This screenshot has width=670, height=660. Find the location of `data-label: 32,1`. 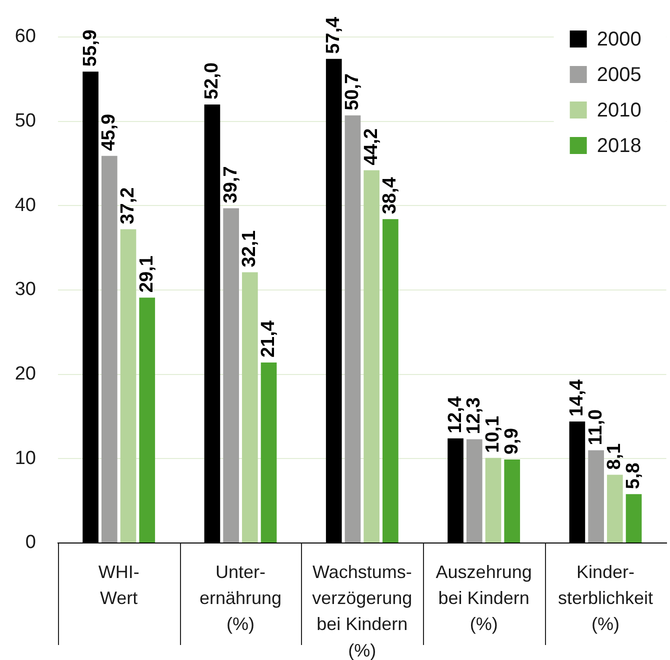

data-label: 32,1 is located at coordinates (249, 249).